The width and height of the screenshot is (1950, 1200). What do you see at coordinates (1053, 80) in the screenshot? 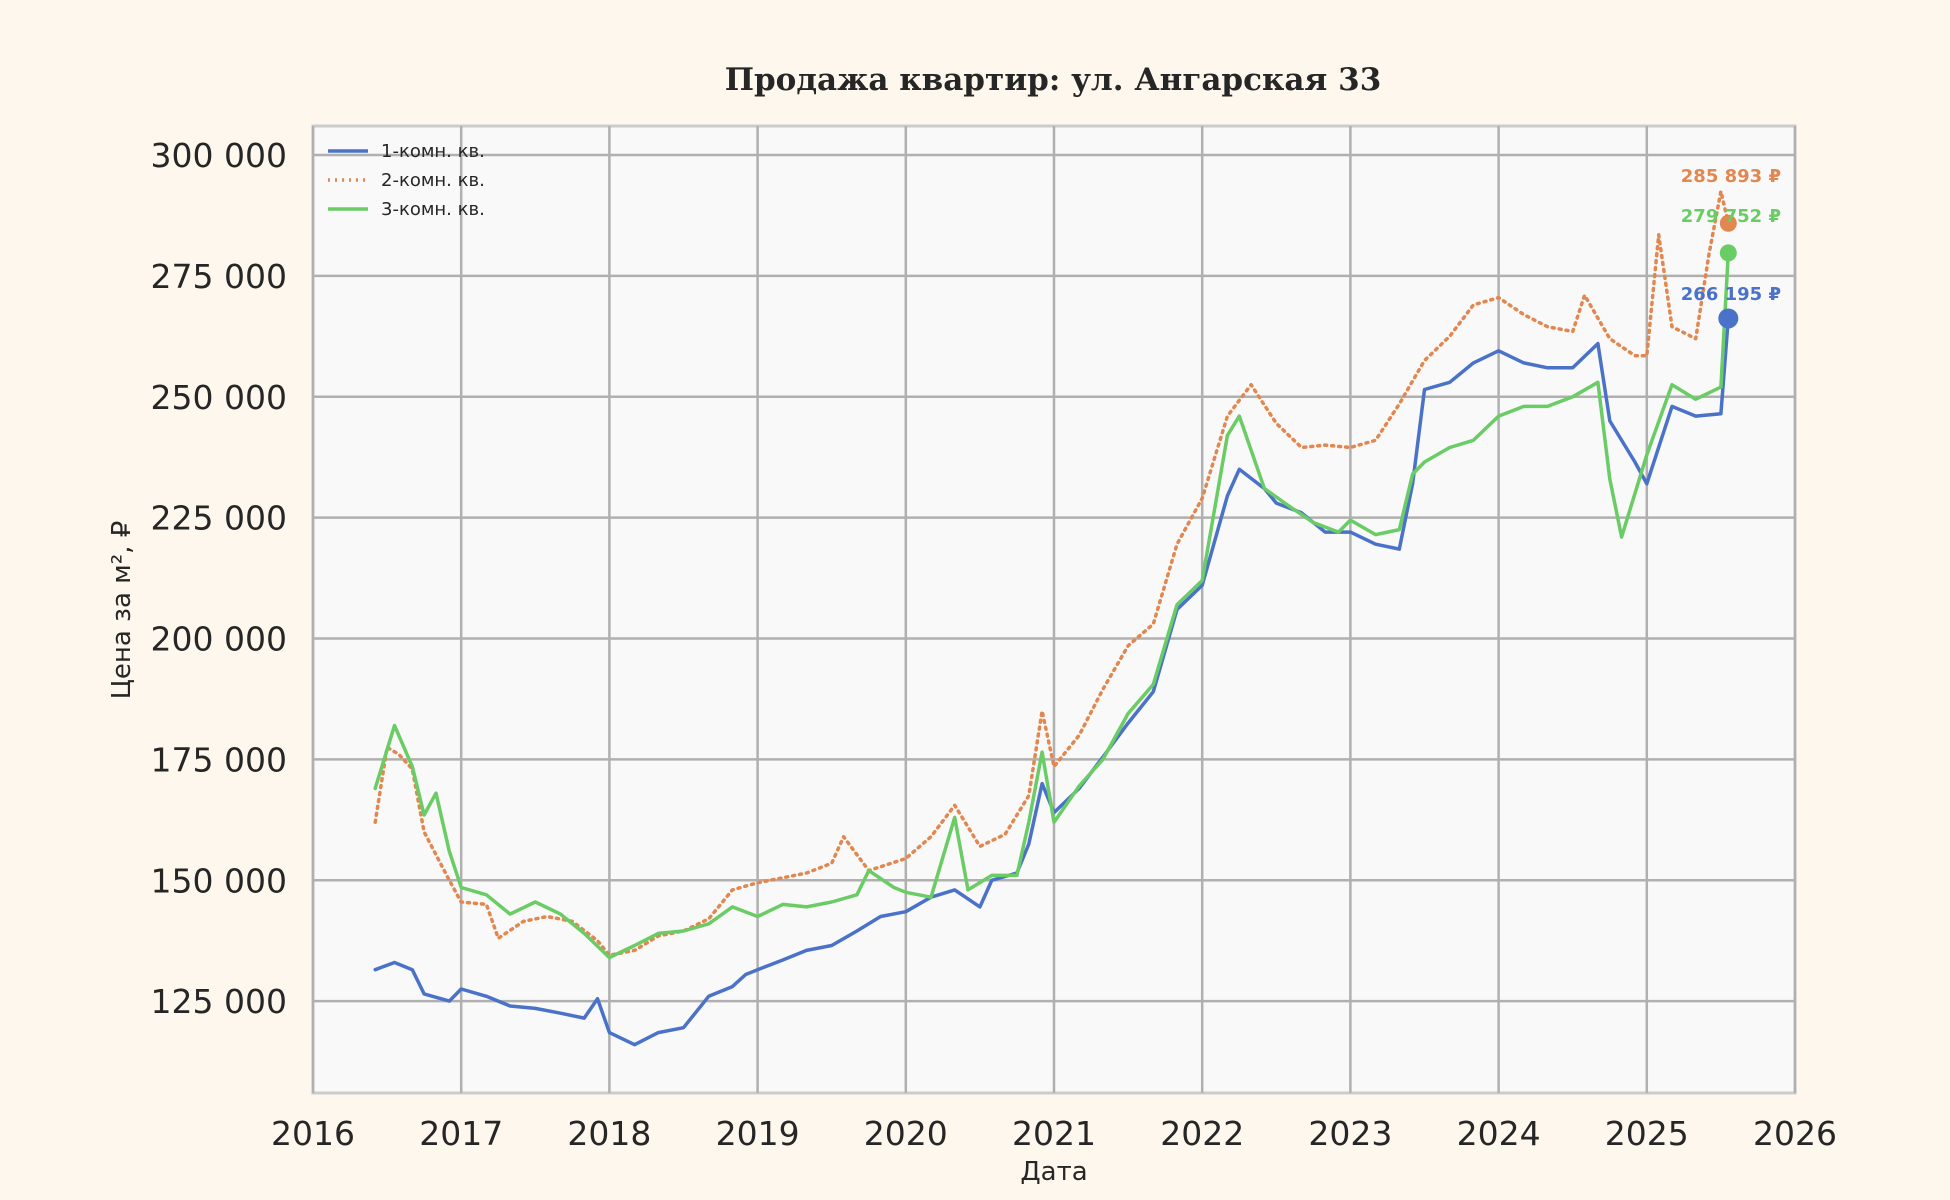
I see `chart-title: Продажа квартир: ул. Ангарская 33` at bounding box center [1053, 80].